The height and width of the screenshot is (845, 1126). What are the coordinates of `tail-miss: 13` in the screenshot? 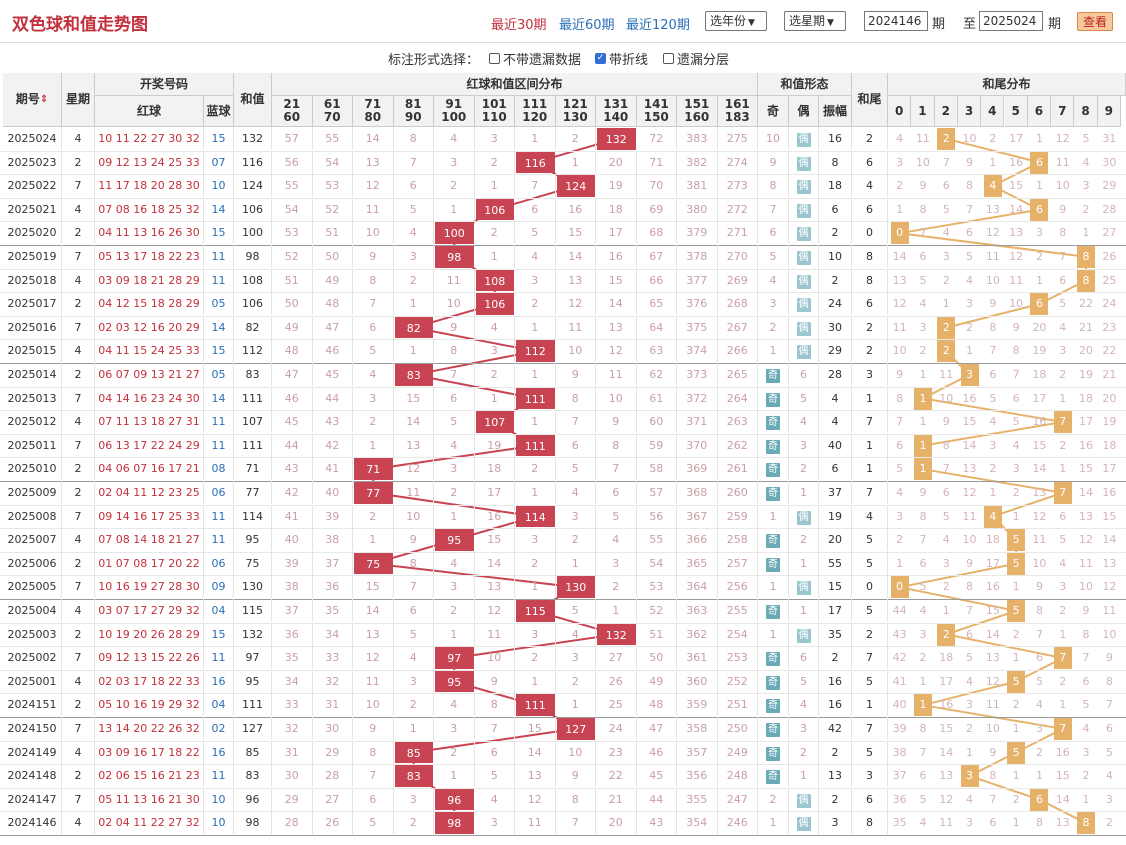 It's located at (1086, 516).